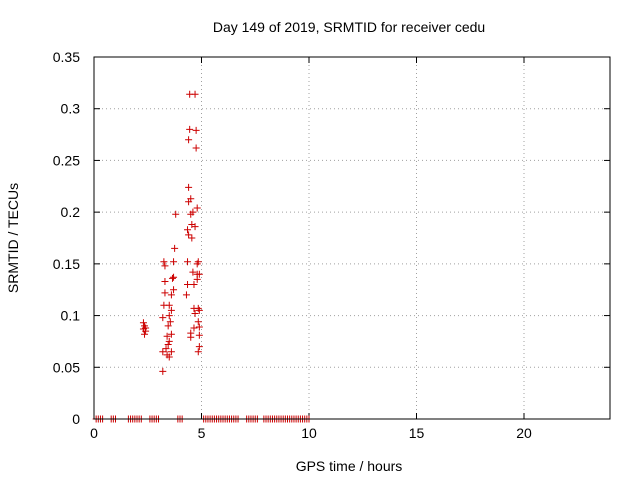  Describe the element at coordinates (524, 433) in the screenshot. I see `x-tick-label: 20` at that location.